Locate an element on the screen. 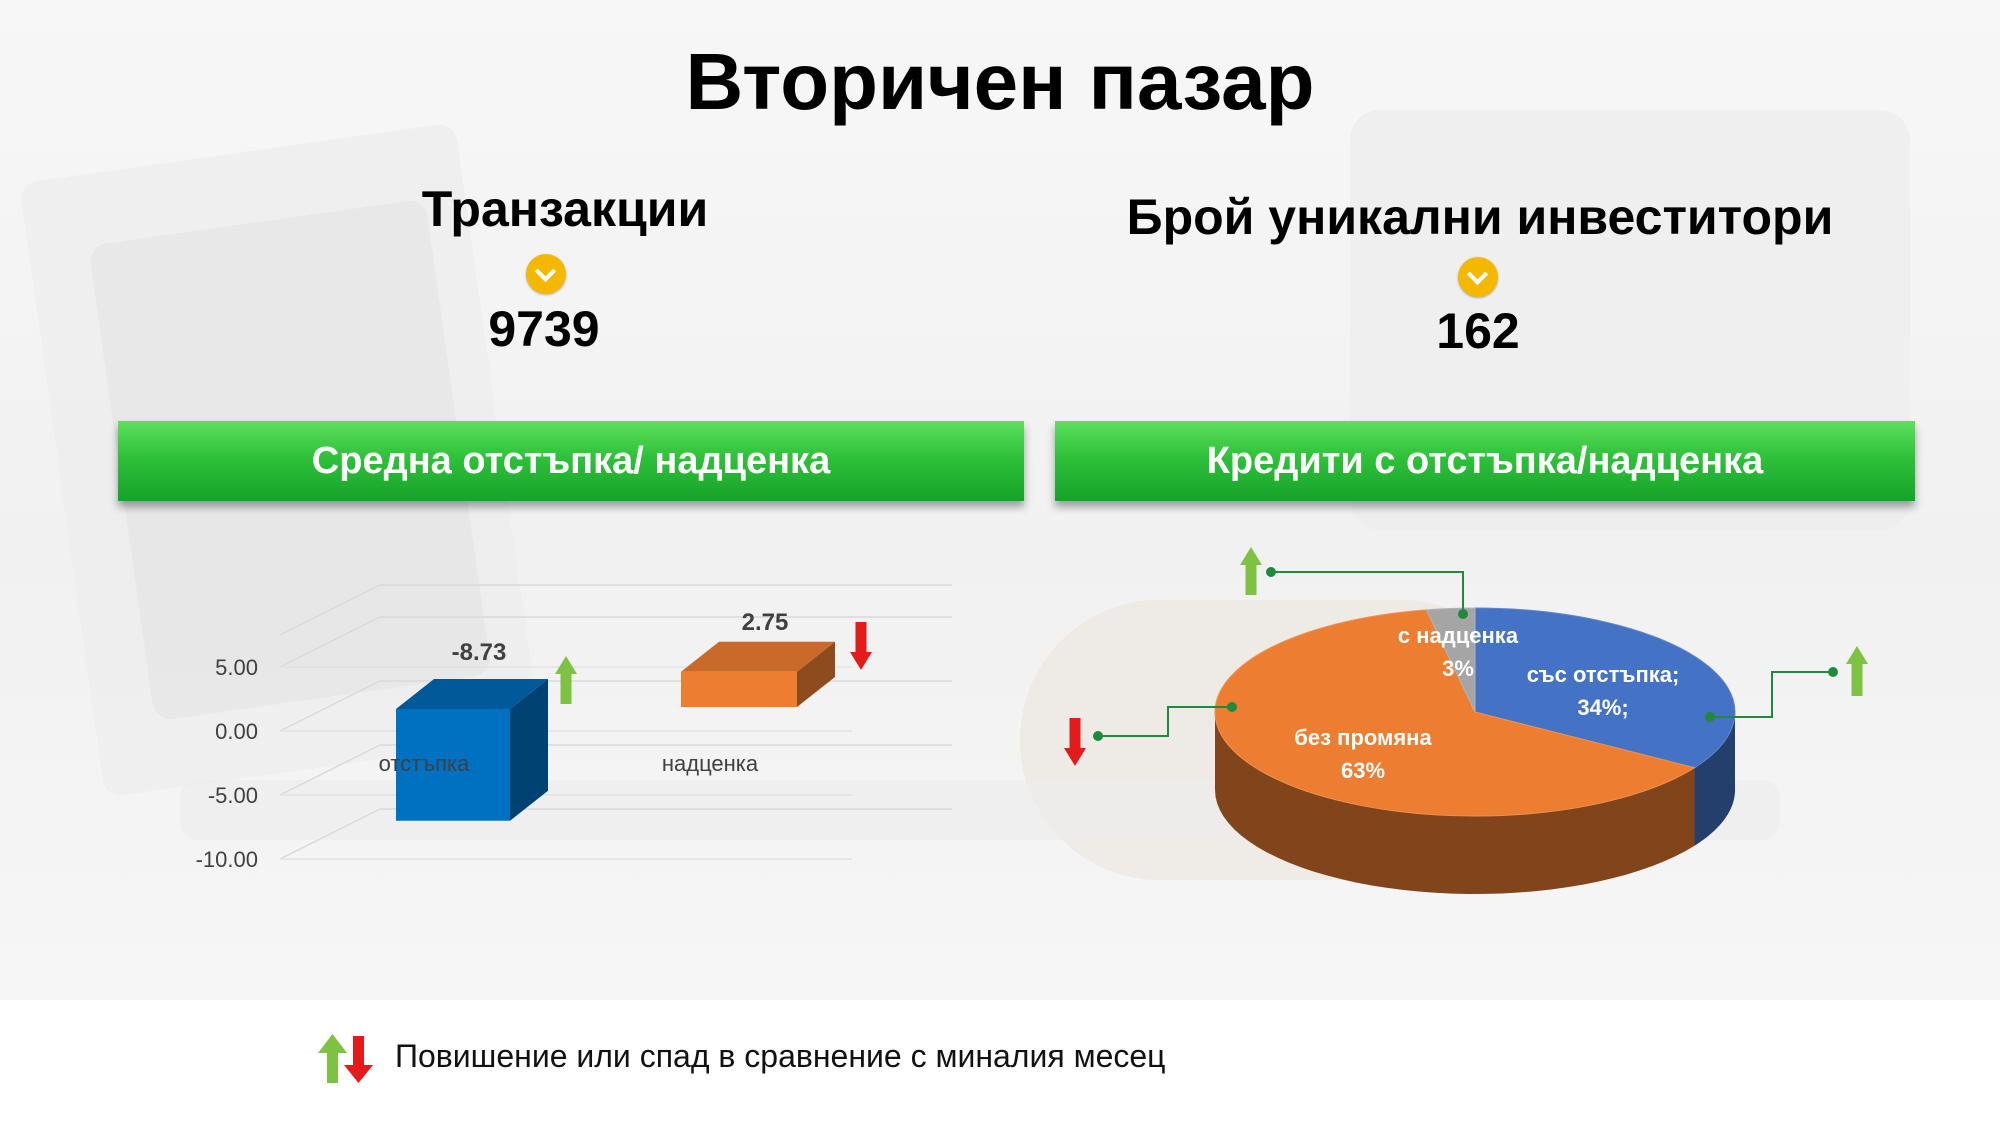 This screenshot has height=1125, width=2000. x-category-label: надценка is located at coordinates (710, 763).